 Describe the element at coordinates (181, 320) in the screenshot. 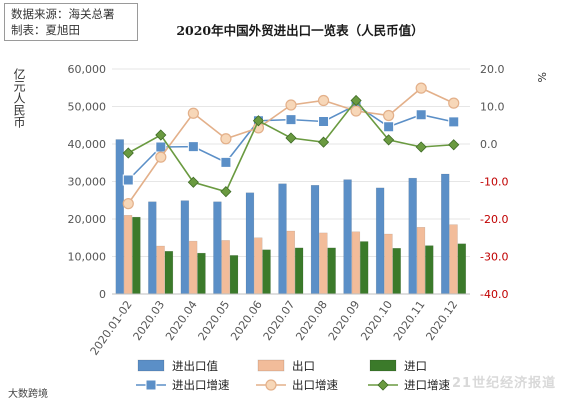

I see `x-tick-label: 2020.04` at that location.